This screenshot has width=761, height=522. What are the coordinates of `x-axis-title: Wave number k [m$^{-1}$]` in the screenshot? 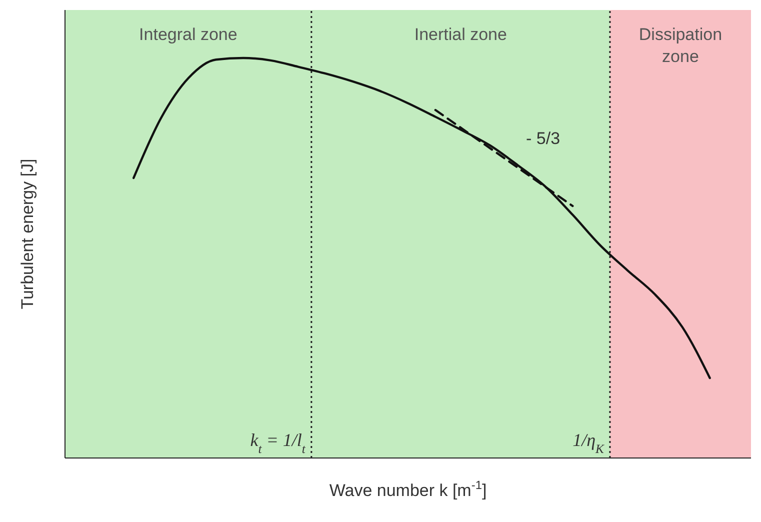 It's located at (408, 489).